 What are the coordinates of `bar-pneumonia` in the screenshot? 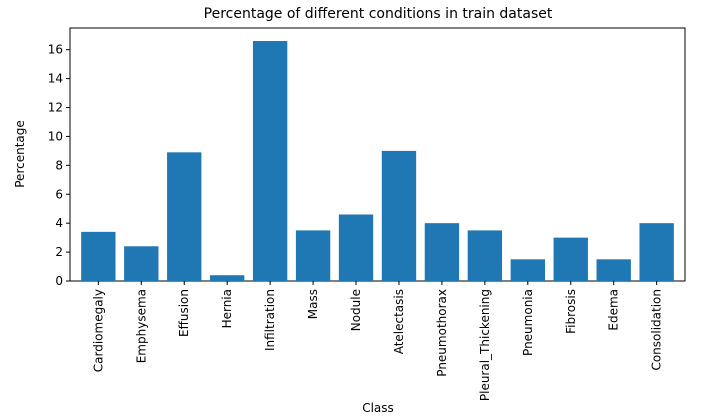 It's located at (527, 270).